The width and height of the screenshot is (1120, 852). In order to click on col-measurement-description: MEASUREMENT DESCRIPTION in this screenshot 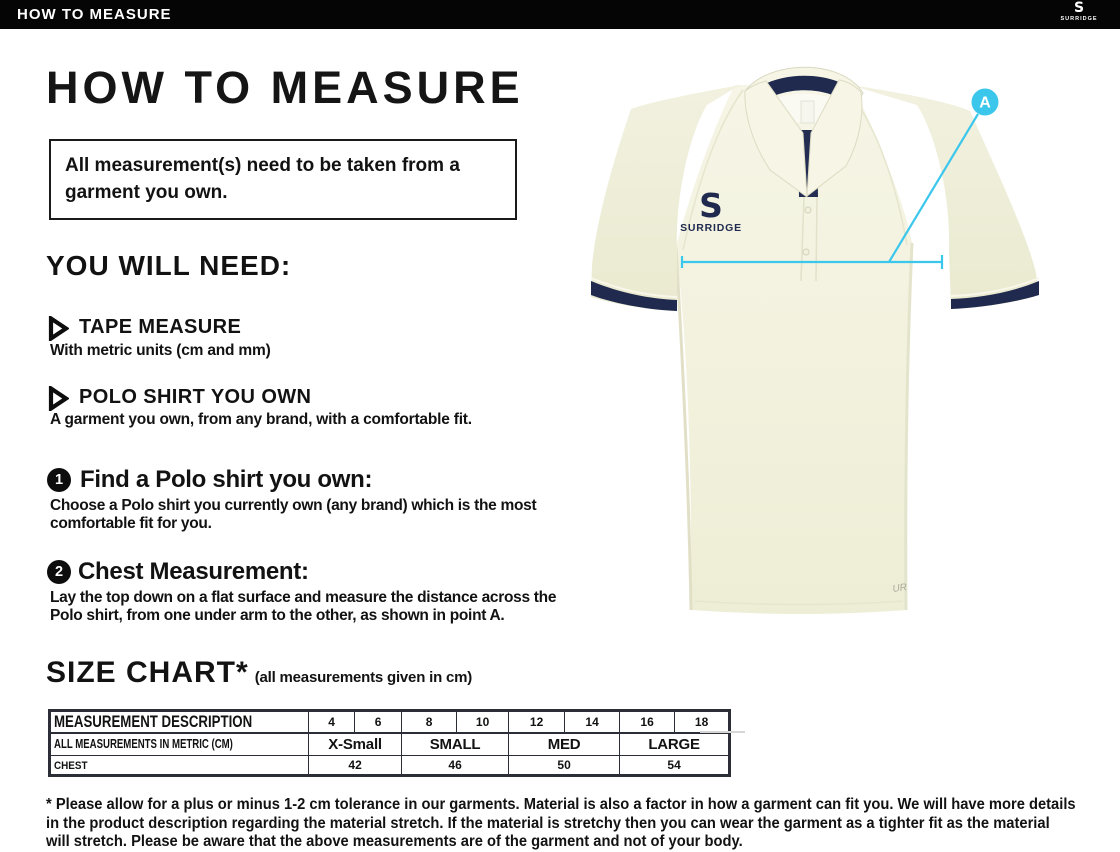, I will do `click(179, 722)`.